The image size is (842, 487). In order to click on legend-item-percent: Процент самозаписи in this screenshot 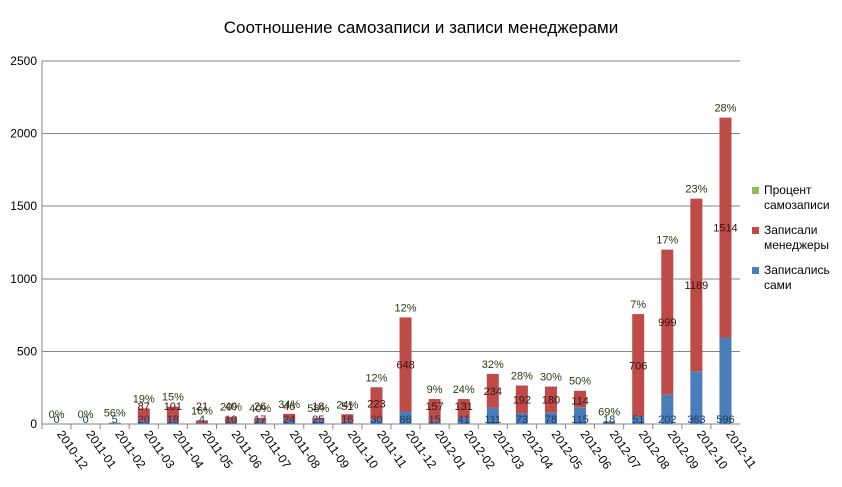, I will do `click(797, 198)`.